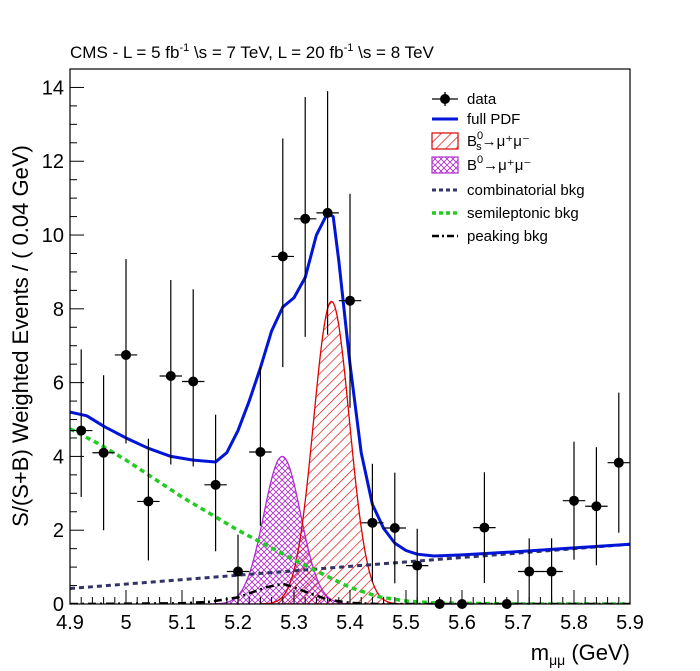 The height and width of the screenshot is (671, 700). Describe the element at coordinates (630, 623) in the screenshot. I see `x-tick-label: 5.9` at that location.